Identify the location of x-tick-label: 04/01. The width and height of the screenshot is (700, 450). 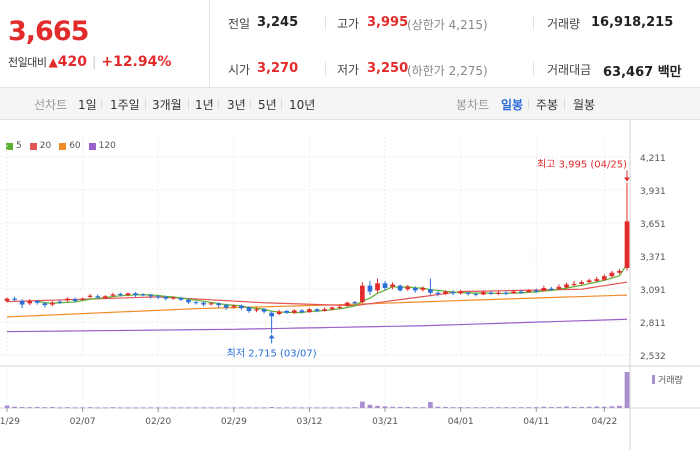
(461, 422).